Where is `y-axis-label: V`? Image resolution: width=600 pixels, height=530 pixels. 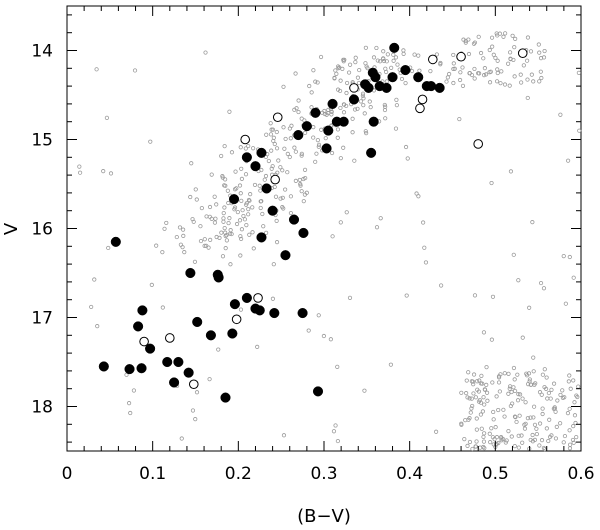
y-axis-label: V is located at coordinates (11, 228).